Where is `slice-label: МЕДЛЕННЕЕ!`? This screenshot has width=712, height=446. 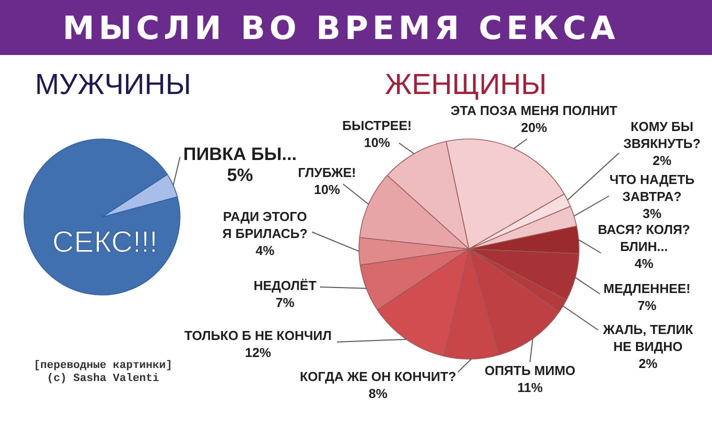 slice-label: МЕДЛЕННЕЕ! is located at coordinates (647, 288).